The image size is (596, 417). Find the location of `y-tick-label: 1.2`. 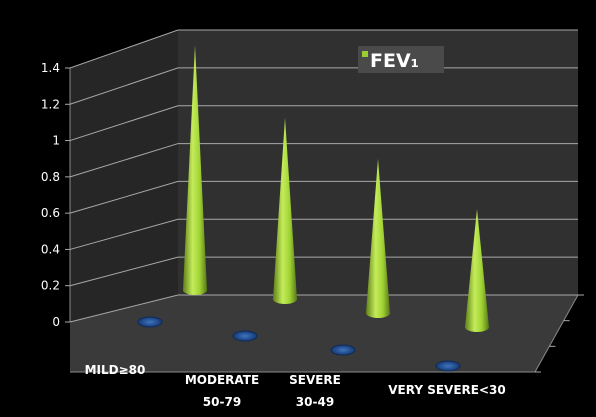

y-tick-label: 1.2 is located at coordinates (50, 104).